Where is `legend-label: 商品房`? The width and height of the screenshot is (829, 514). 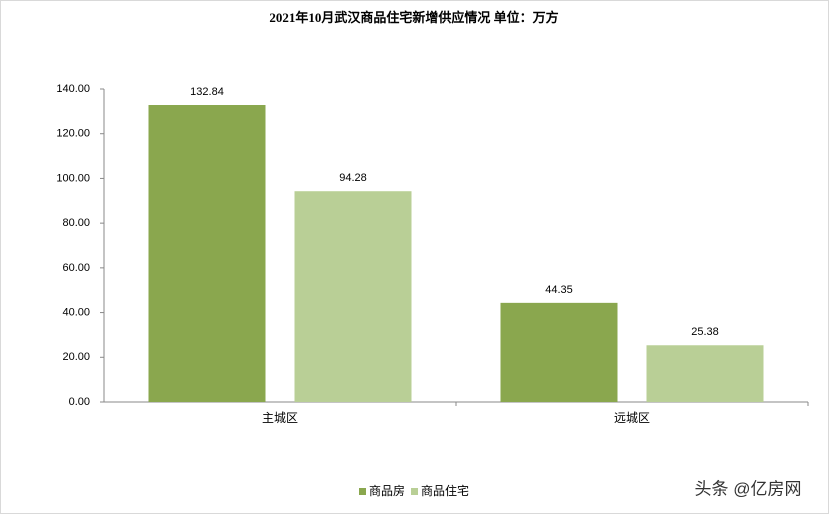 legend-label: 商品房 is located at coordinates (387, 490).